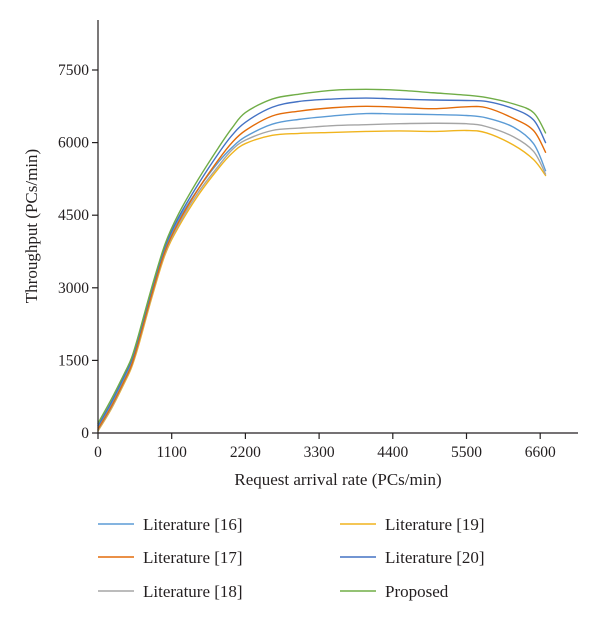  Describe the element at coordinates (73, 360) in the screenshot. I see `y-tick-label: 1500` at that location.